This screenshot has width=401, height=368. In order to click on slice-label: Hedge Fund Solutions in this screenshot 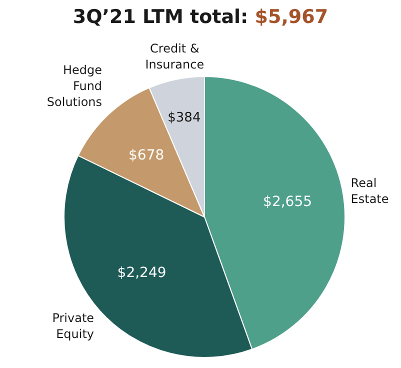, I will do `click(74, 86)`.